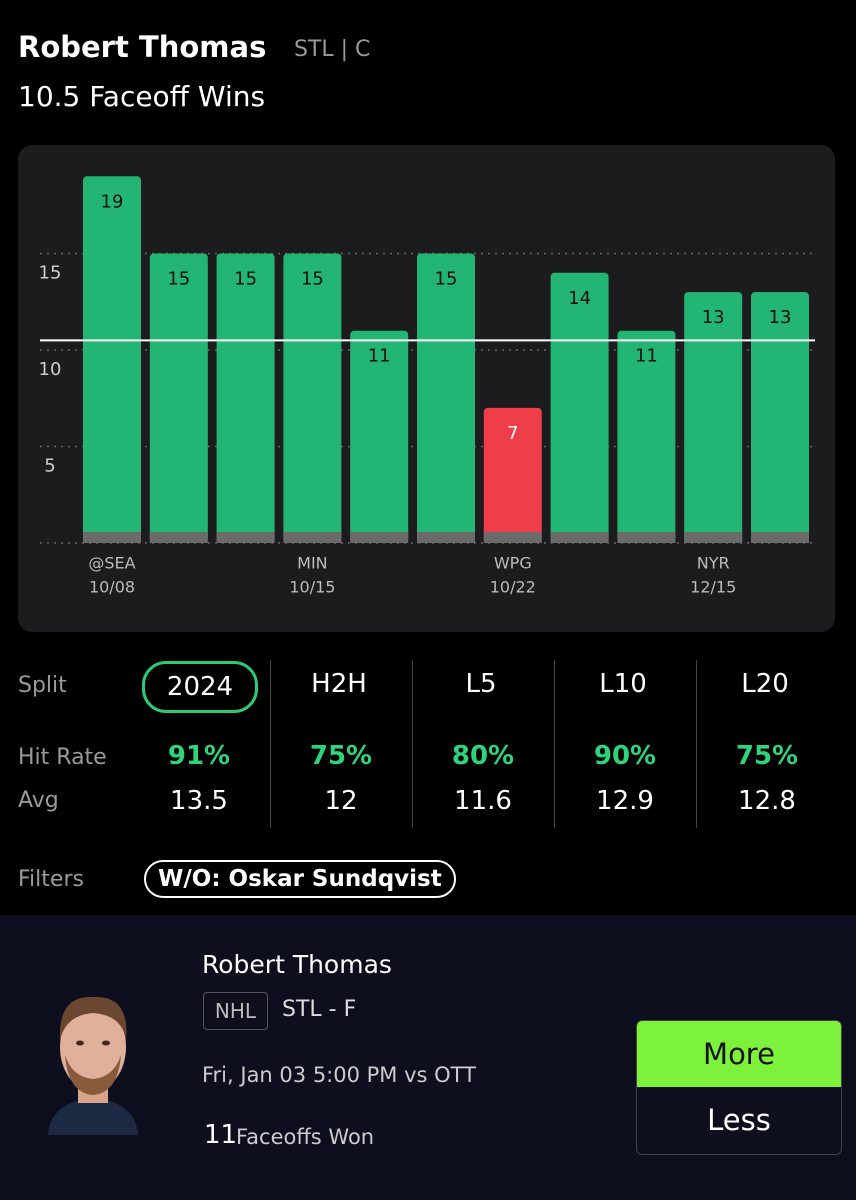 The width and height of the screenshot is (856, 1200). I want to click on avg: 12.8, so click(767, 801).